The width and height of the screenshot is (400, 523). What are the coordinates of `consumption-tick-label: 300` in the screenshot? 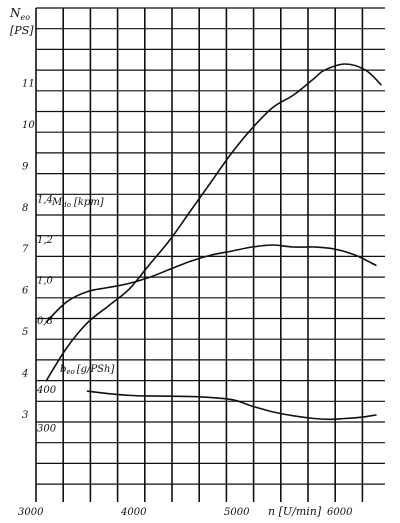 It's located at (47, 429).